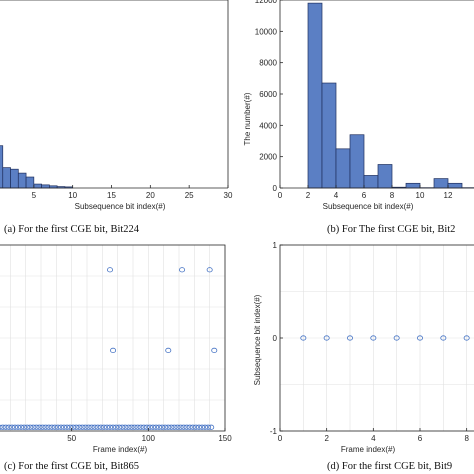  I want to click on xtick-label-b-6: 12, so click(448, 195).